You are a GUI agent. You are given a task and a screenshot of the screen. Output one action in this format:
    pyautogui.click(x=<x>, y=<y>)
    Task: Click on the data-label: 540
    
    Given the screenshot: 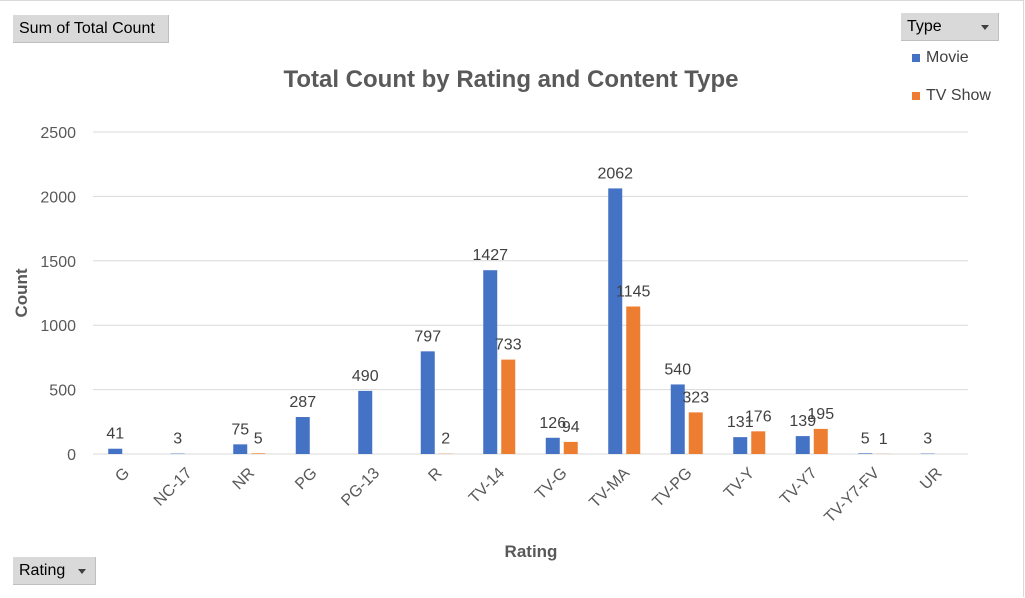 What is the action you would take?
    pyautogui.click(x=677, y=369)
    